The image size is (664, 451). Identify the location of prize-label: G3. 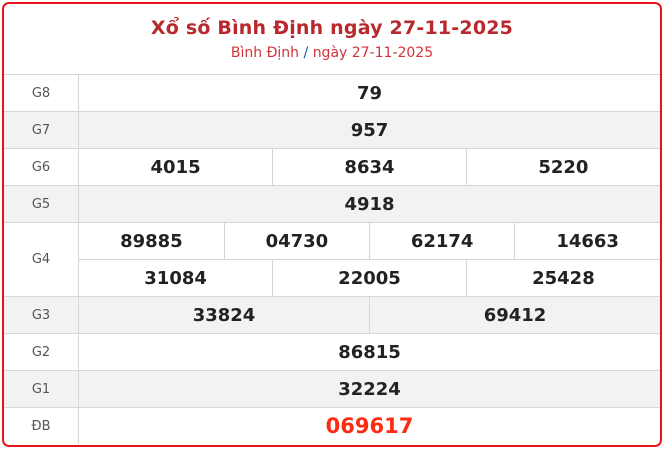
(41, 315).